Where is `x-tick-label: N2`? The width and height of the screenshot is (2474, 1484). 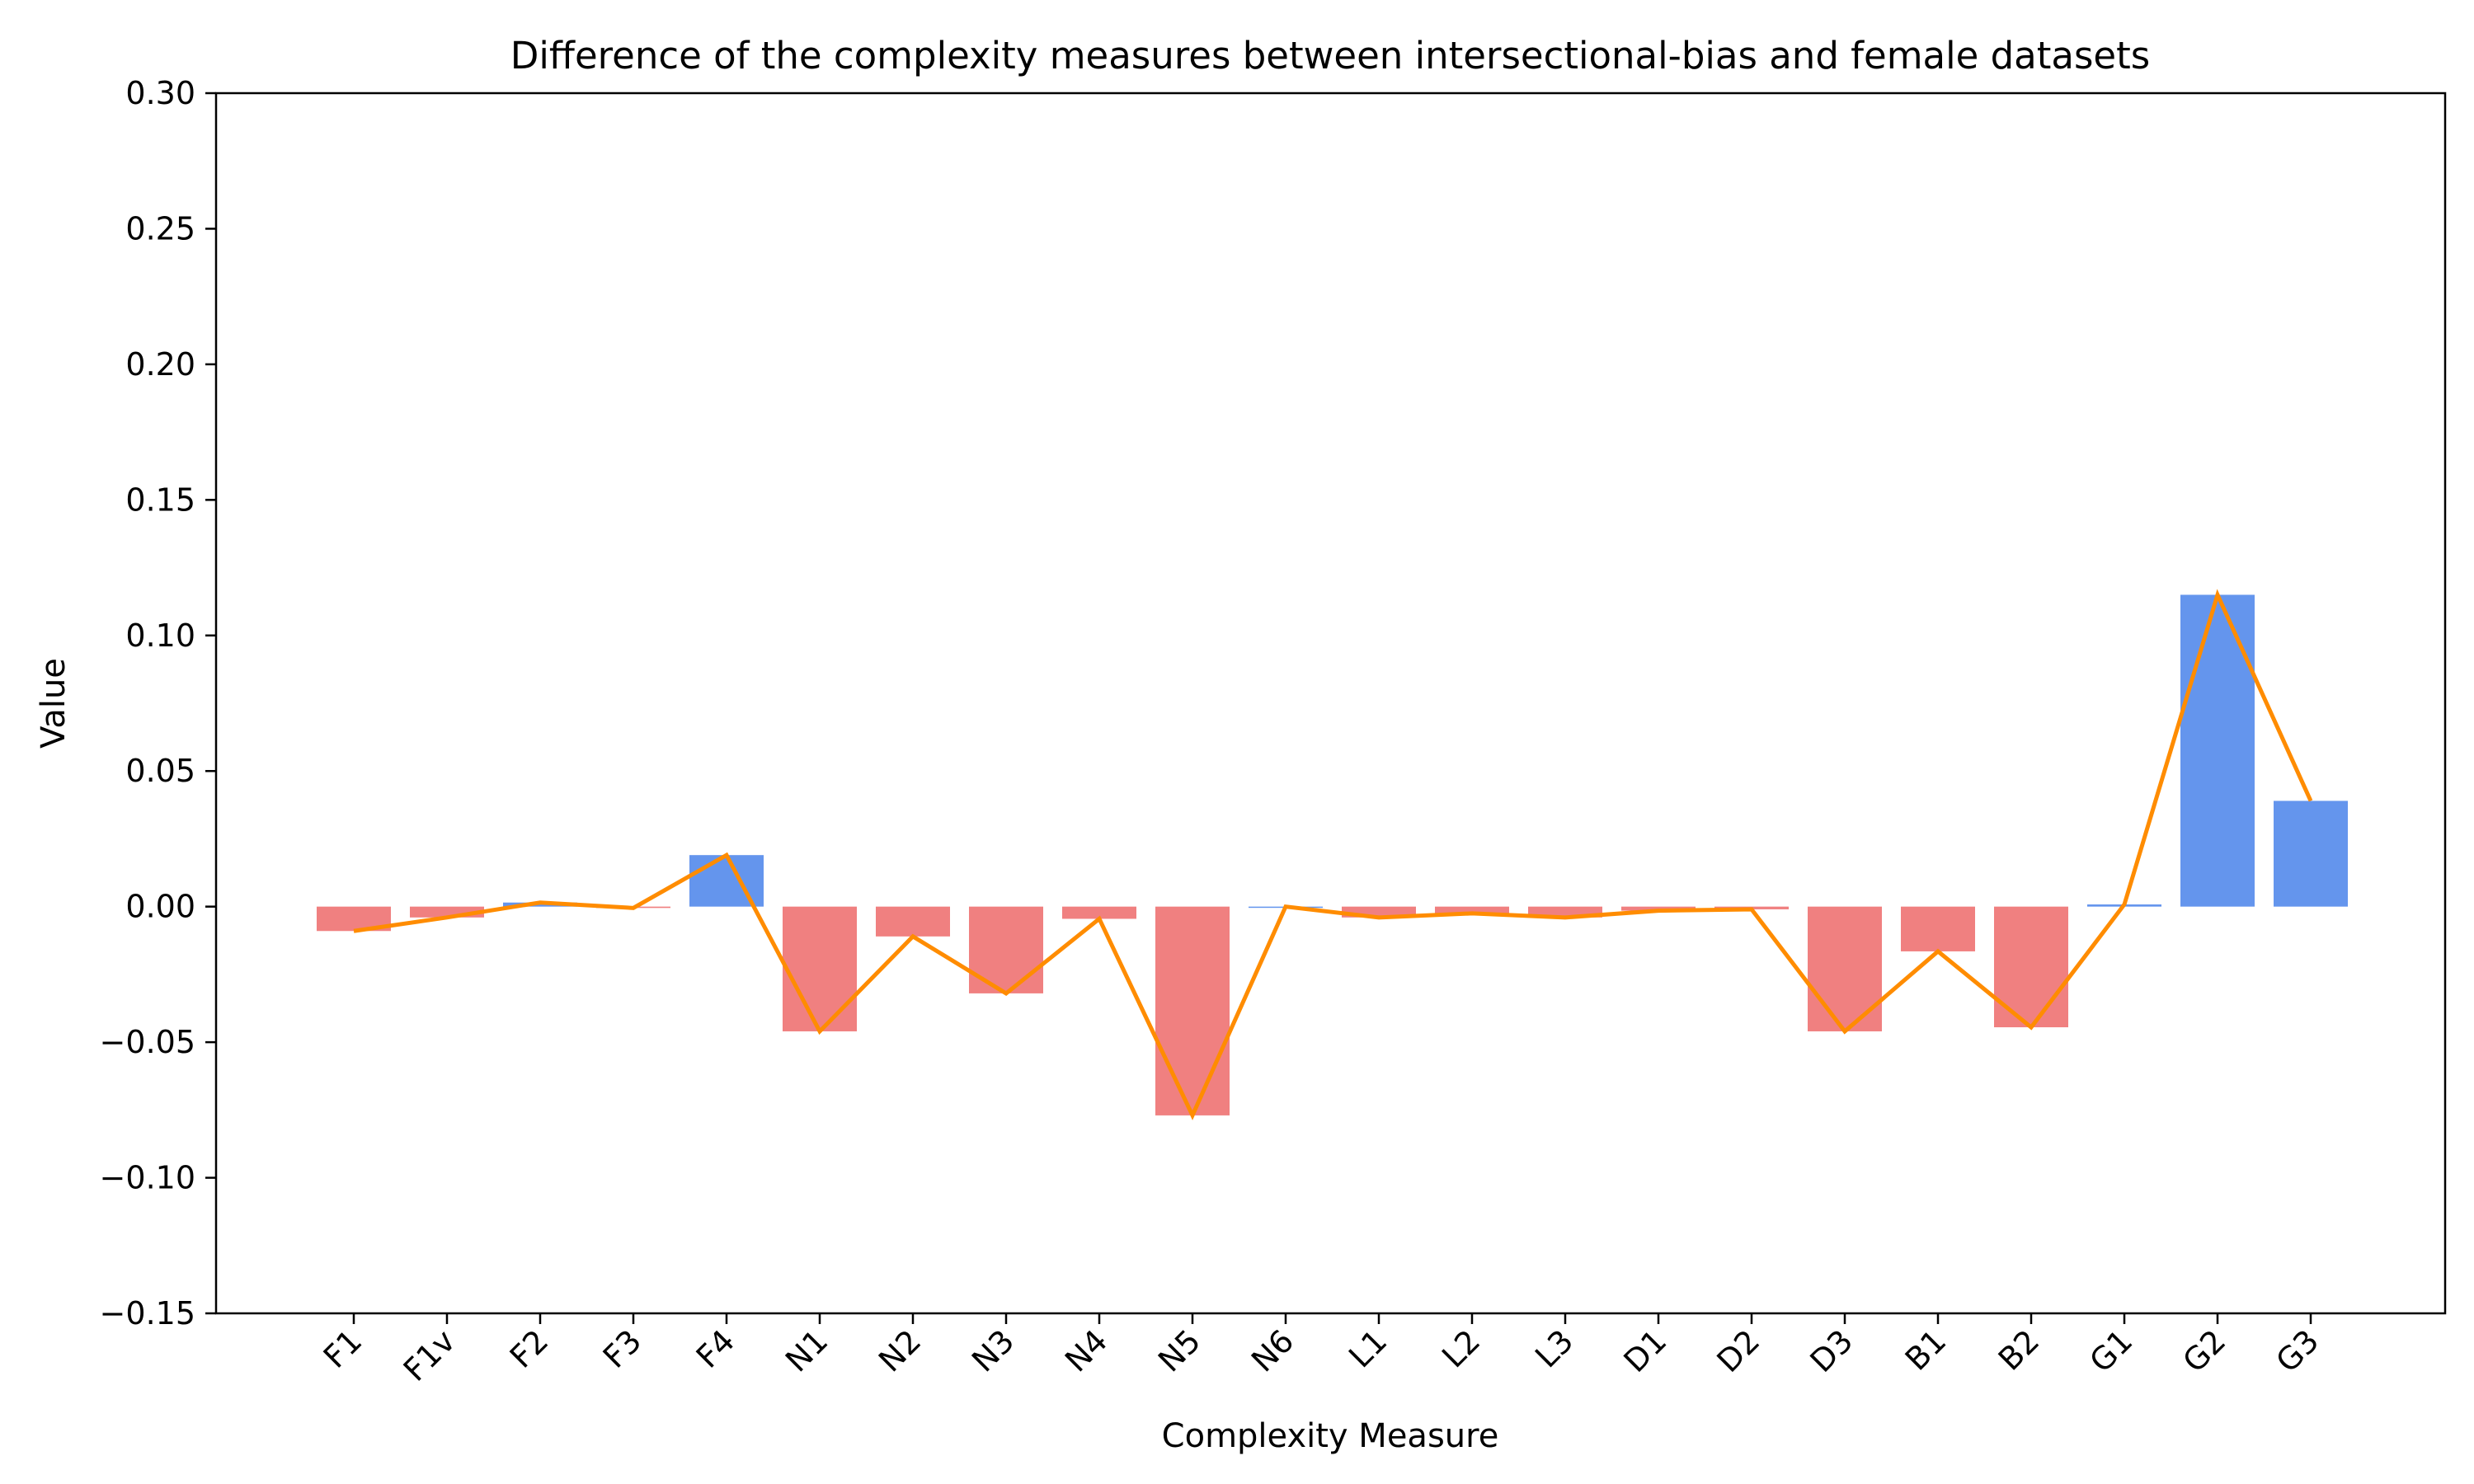
x-tick-label: N2 is located at coordinates (900, 1350).